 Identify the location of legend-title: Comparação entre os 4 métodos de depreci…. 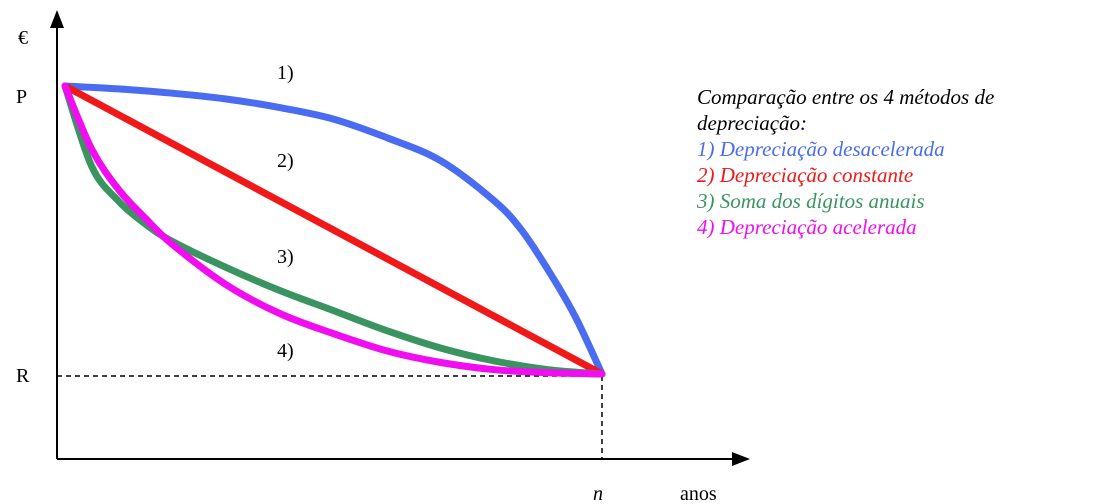
(846, 110).